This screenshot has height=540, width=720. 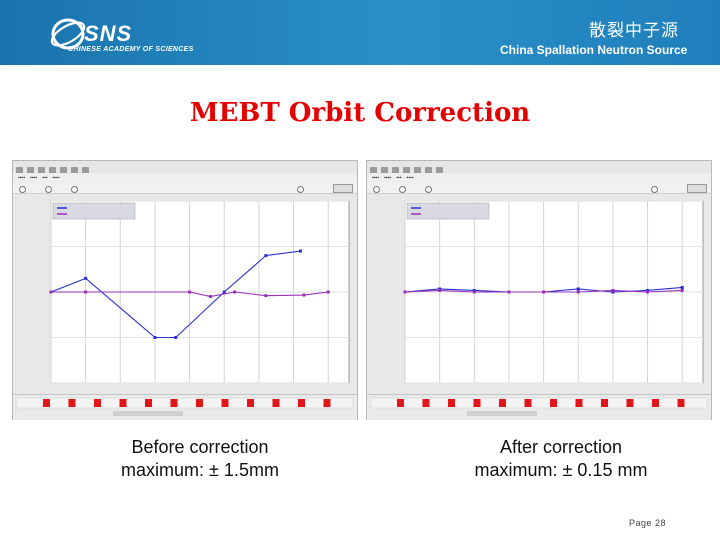 I want to click on atom-logo-icon, so click(x=68, y=34).